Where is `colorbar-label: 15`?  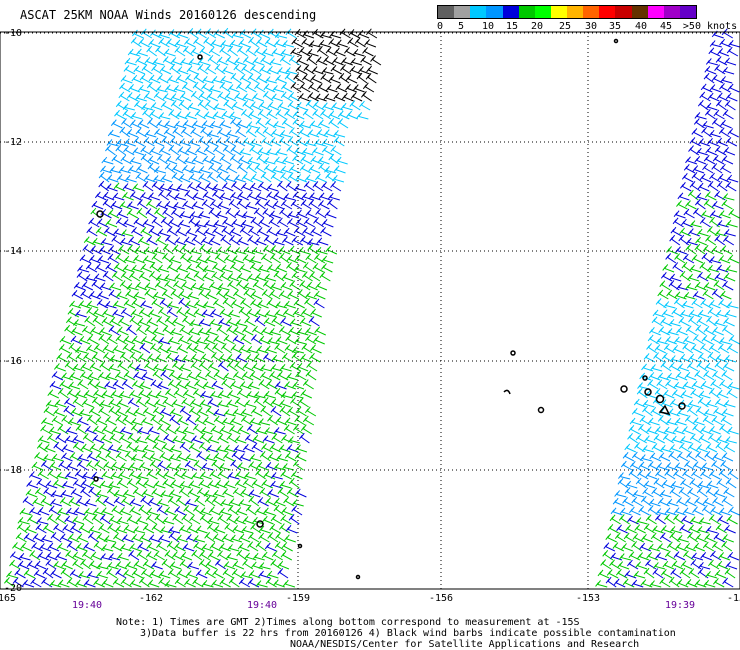 colorbar-label: 15 is located at coordinates (512, 26).